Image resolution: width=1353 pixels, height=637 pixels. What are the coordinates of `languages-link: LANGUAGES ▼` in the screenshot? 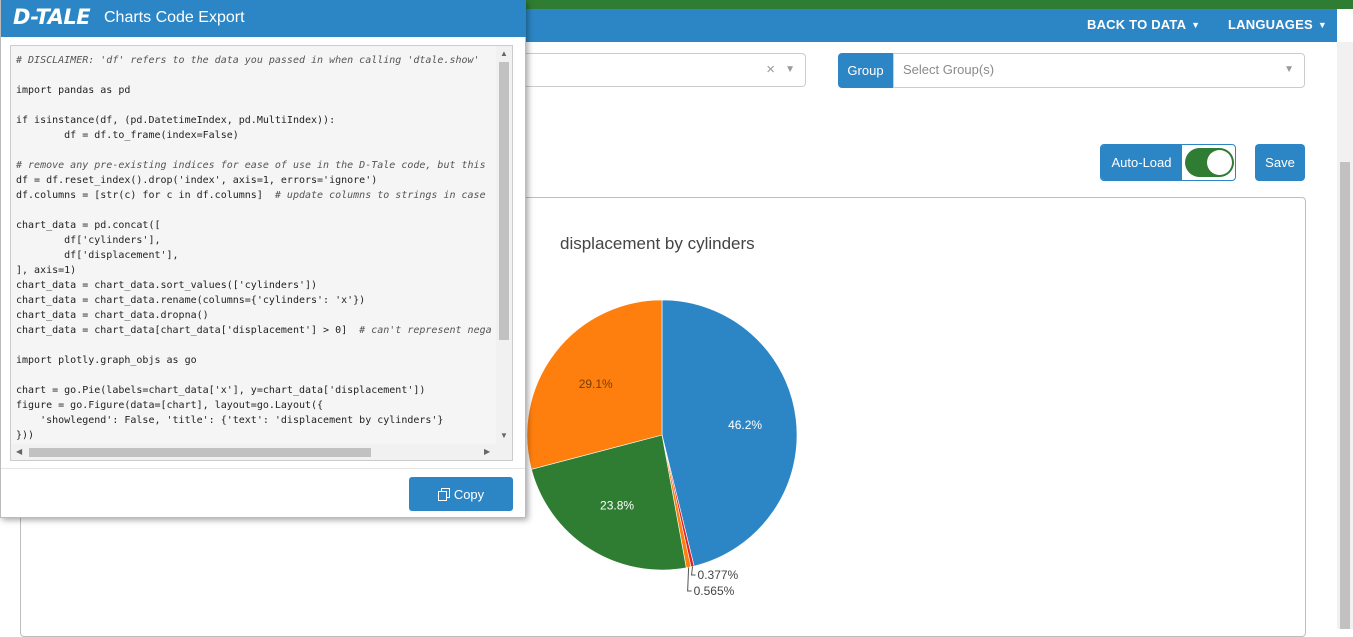 It's located at (1277, 24).